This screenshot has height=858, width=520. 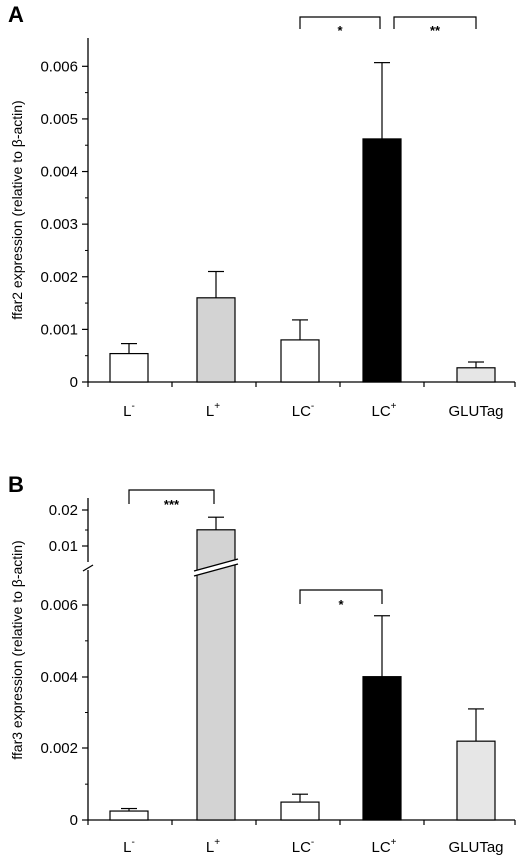 I want to click on panel-a-category-label: L+, so click(x=213, y=410).